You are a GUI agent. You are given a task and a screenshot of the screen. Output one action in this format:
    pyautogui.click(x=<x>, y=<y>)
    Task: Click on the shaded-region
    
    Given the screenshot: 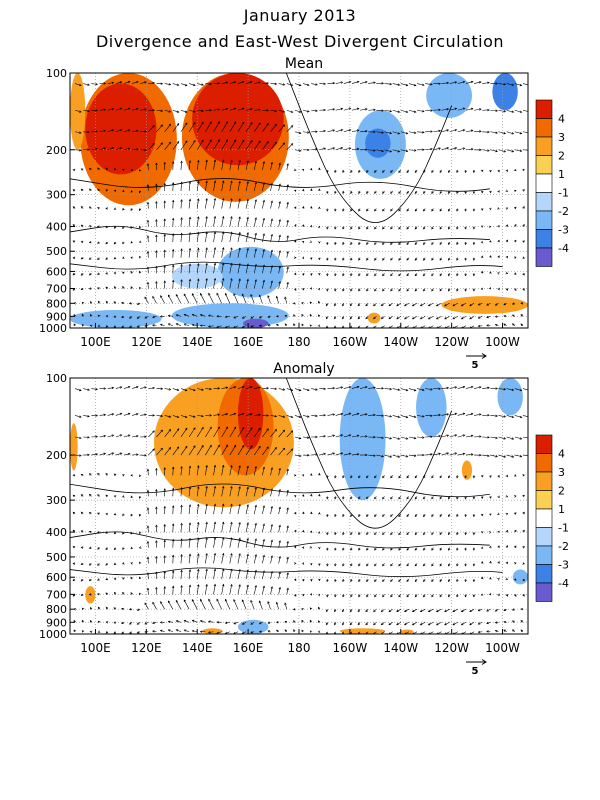 What is the action you would take?
    pyautogui.click(x=230, y=315)
    